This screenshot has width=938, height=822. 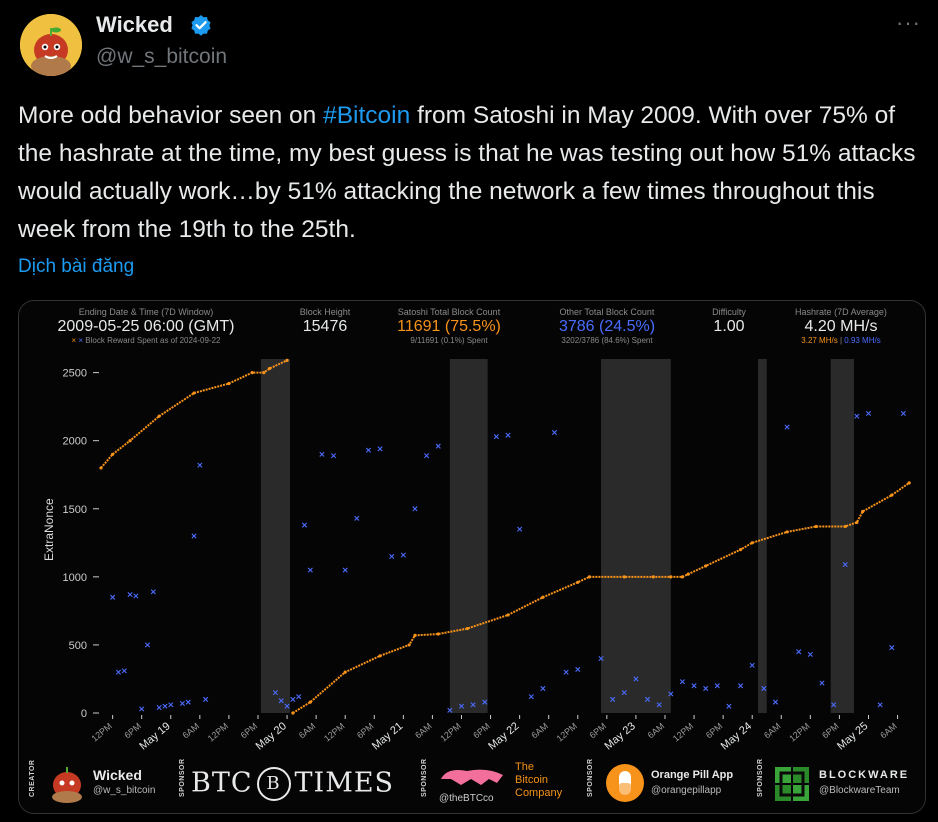 I want to click on orange-pill-handle: @orangepillapp, so click(x=686, y=790).